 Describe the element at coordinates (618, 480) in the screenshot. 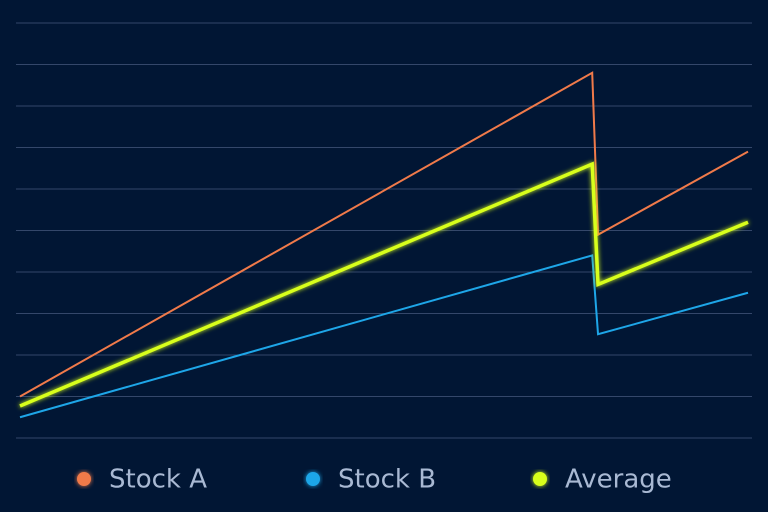

I see `legend-label: Average` at that location.